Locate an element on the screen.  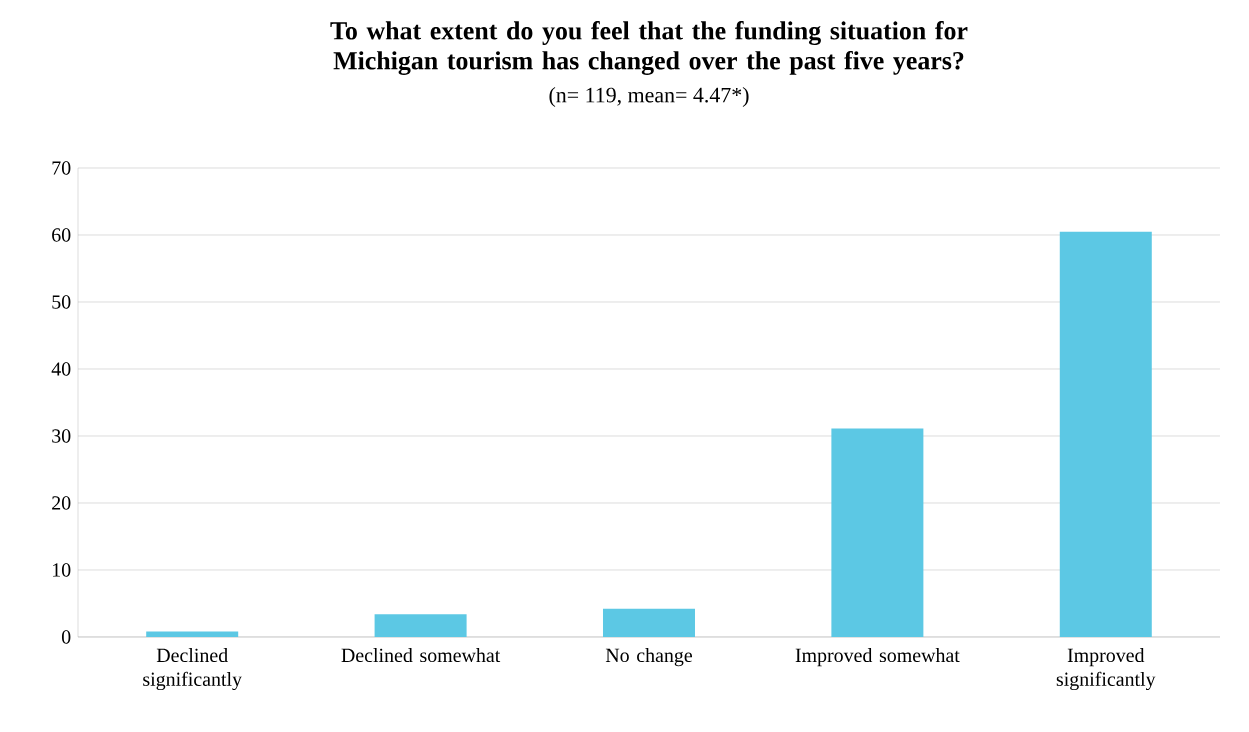
x-tick-label: No change is located at coordinates (649, 657).